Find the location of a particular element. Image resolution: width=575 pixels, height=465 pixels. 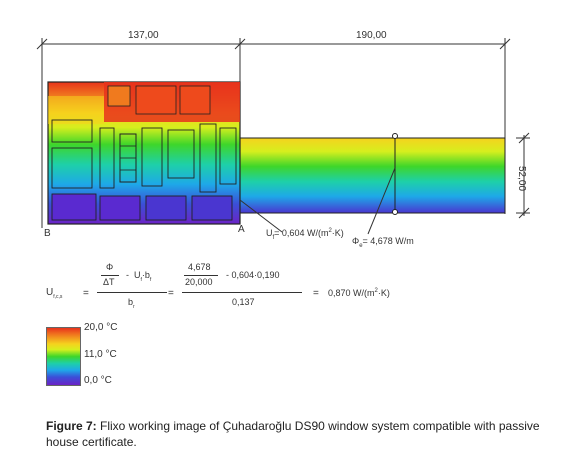

panel-marker-bottom is located at coordinates (395, 212).